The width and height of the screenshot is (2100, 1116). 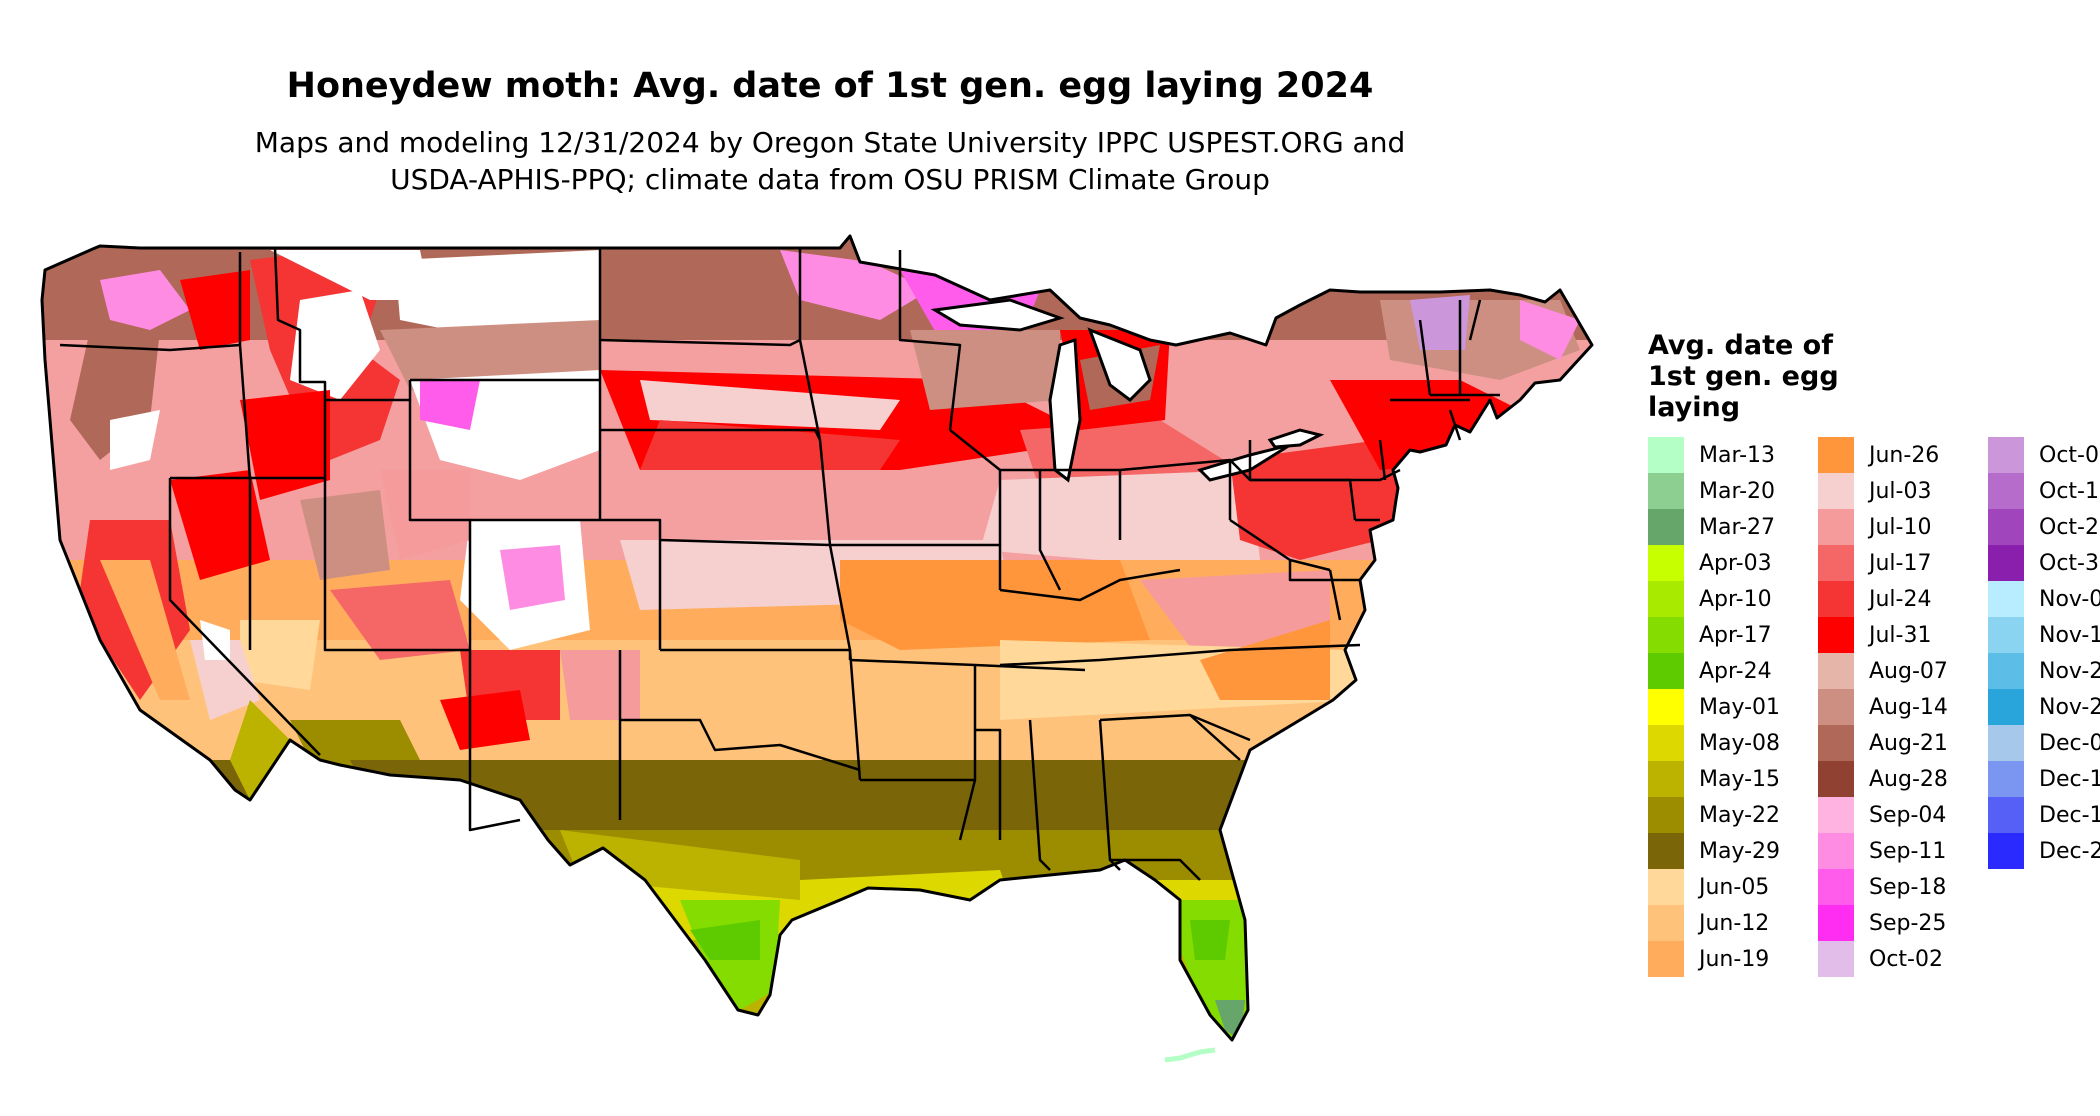 I want to click on legend-entry: Jun-19, so click(x=1733, y=959).